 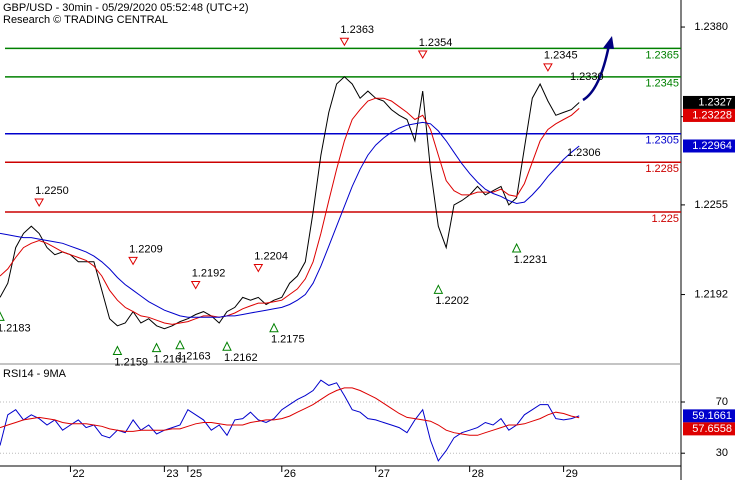 I want to click on last-value-label: 1.2327, so click(x=715, y=102).